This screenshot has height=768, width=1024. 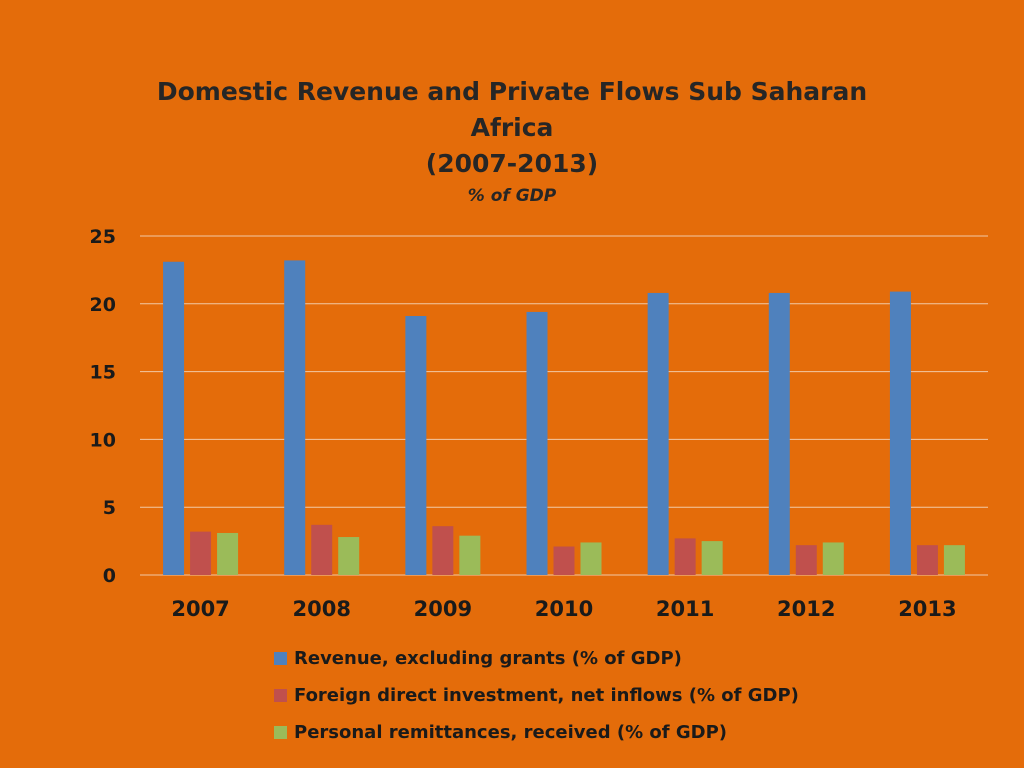 I want to click on x-tick-label-2010: 2010, so click(x=564, y=609).